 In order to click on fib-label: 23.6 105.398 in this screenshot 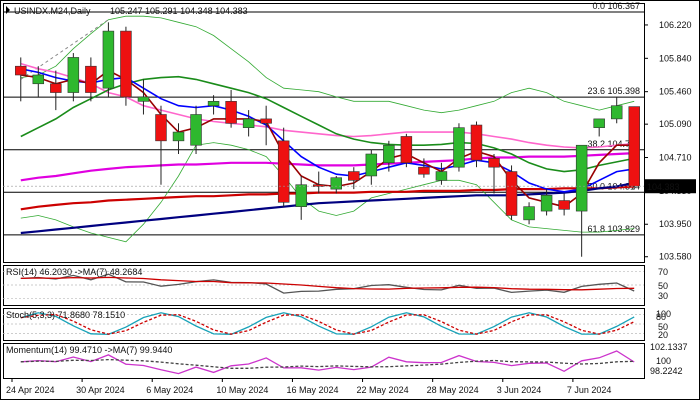, I will do `click(613, 91)`.